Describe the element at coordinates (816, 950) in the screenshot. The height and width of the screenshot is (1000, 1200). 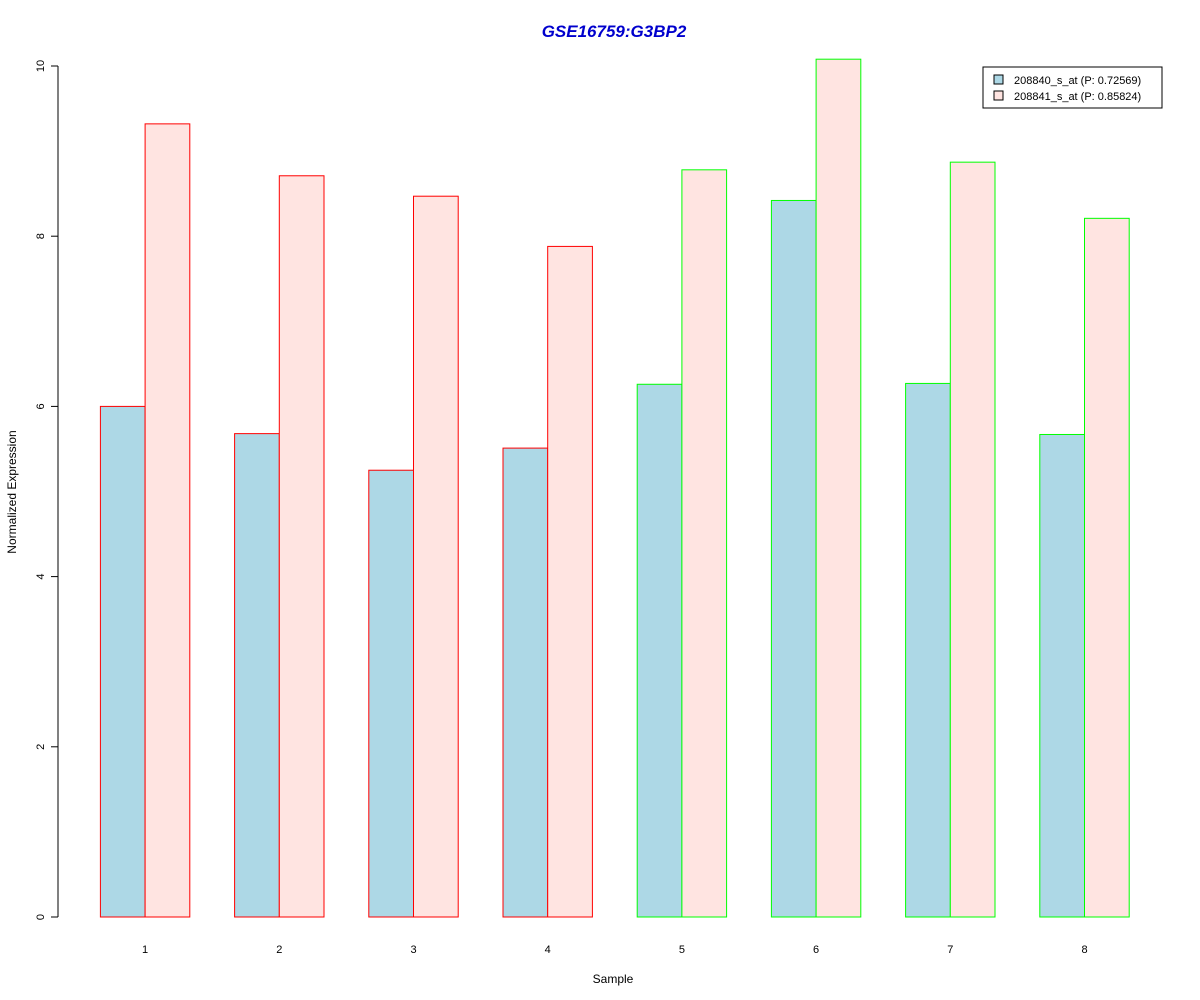
I see `x-tick-label: 6` at that location.